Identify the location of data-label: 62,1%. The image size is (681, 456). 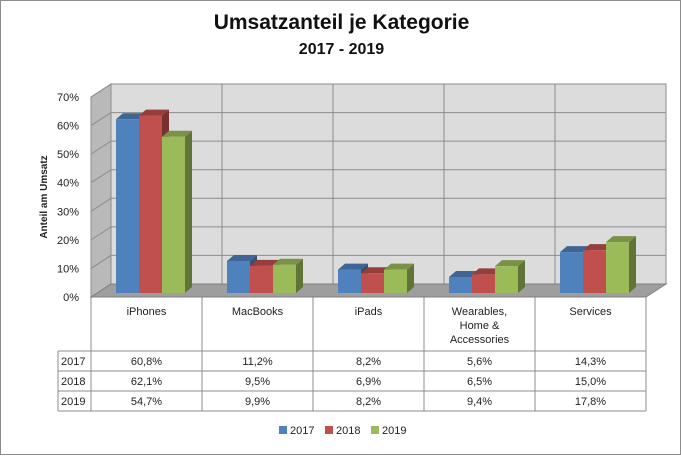
(146, 382).